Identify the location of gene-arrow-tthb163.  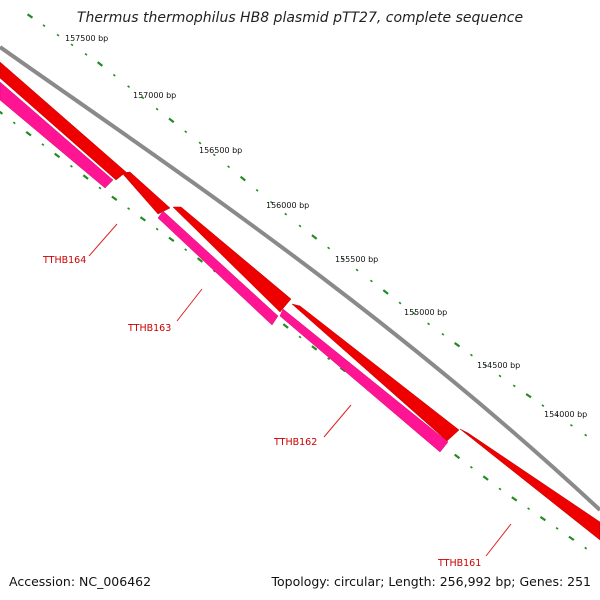
(218, 268).